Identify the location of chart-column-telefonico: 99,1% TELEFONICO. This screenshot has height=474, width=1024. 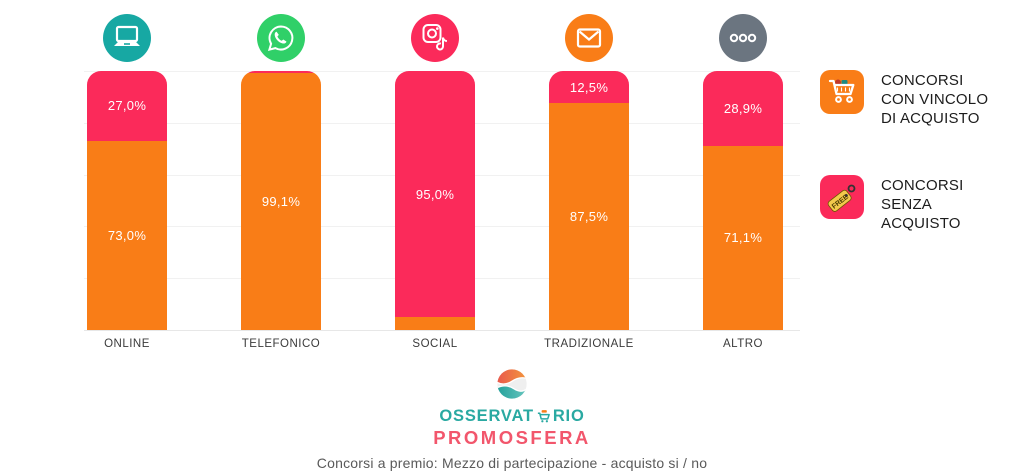
(281, 182).